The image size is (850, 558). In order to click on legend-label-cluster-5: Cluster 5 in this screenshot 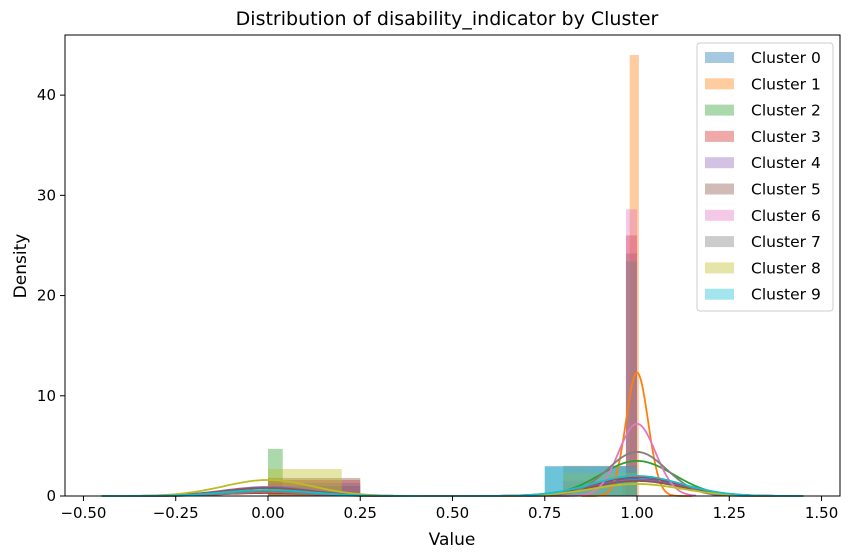, I will do `click(786, 190)`.